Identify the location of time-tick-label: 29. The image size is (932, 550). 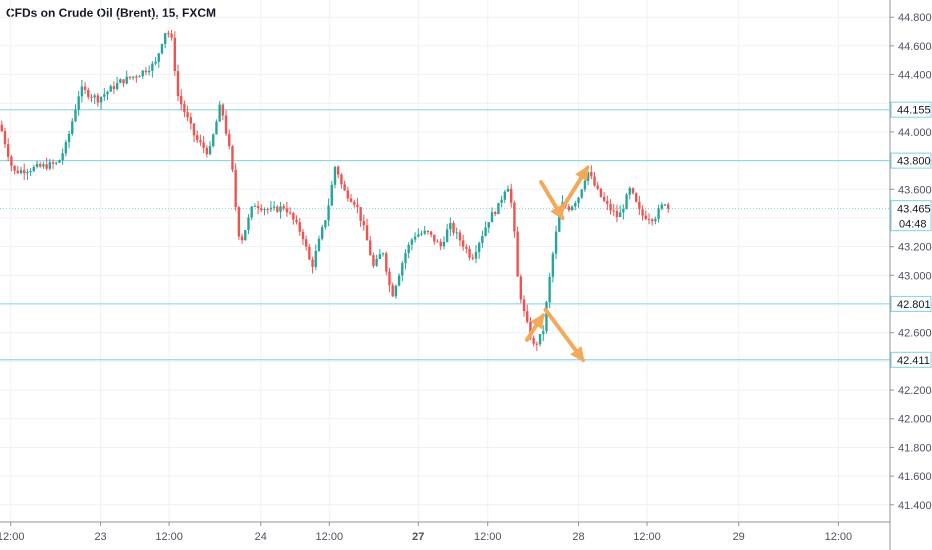
(739, 537).